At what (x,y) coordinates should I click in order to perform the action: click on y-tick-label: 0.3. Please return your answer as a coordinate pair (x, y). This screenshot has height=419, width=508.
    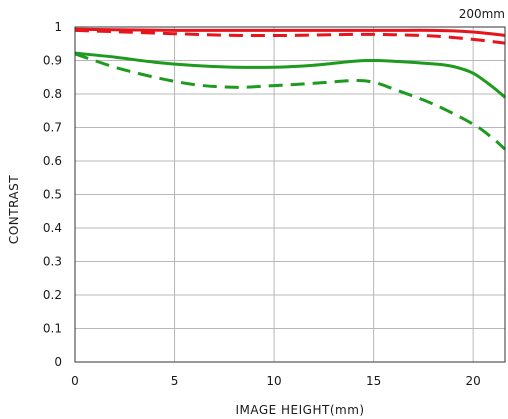
    Looking at the image, I should click on (52, 262).